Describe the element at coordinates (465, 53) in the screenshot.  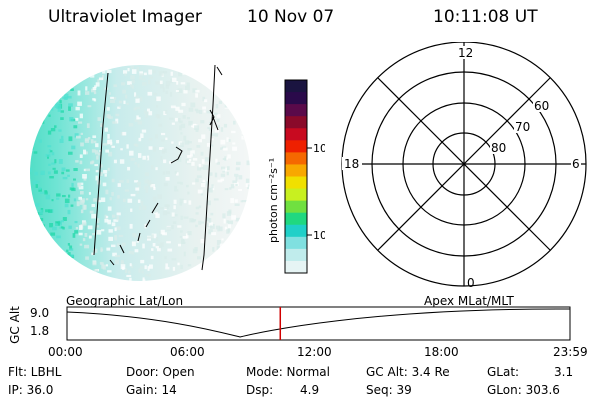
I see `mlt-label-noon: 12` at that location.